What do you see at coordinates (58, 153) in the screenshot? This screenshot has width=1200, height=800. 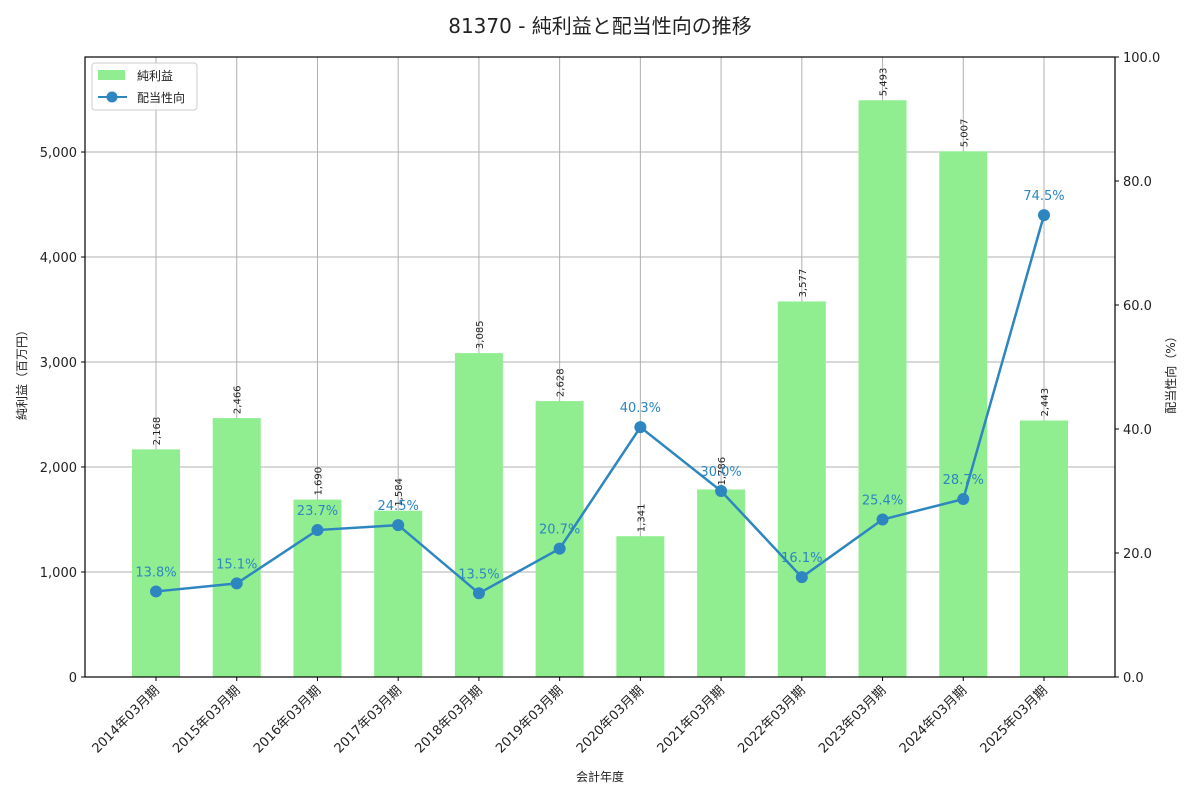 I see `left-tick-label: 5,000` at bounding box center [58, 153].